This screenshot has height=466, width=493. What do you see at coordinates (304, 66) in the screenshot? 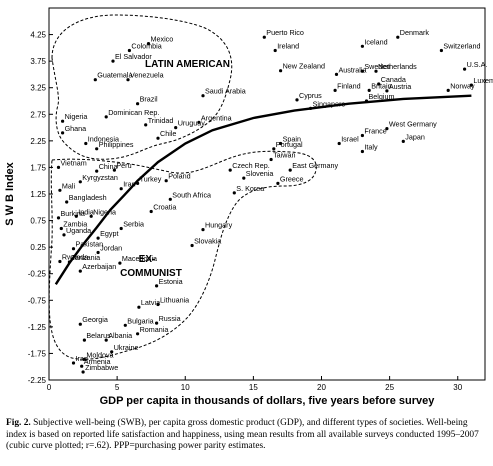
I see `data-point-label: New Zealand` at bounding box center [304, 66].